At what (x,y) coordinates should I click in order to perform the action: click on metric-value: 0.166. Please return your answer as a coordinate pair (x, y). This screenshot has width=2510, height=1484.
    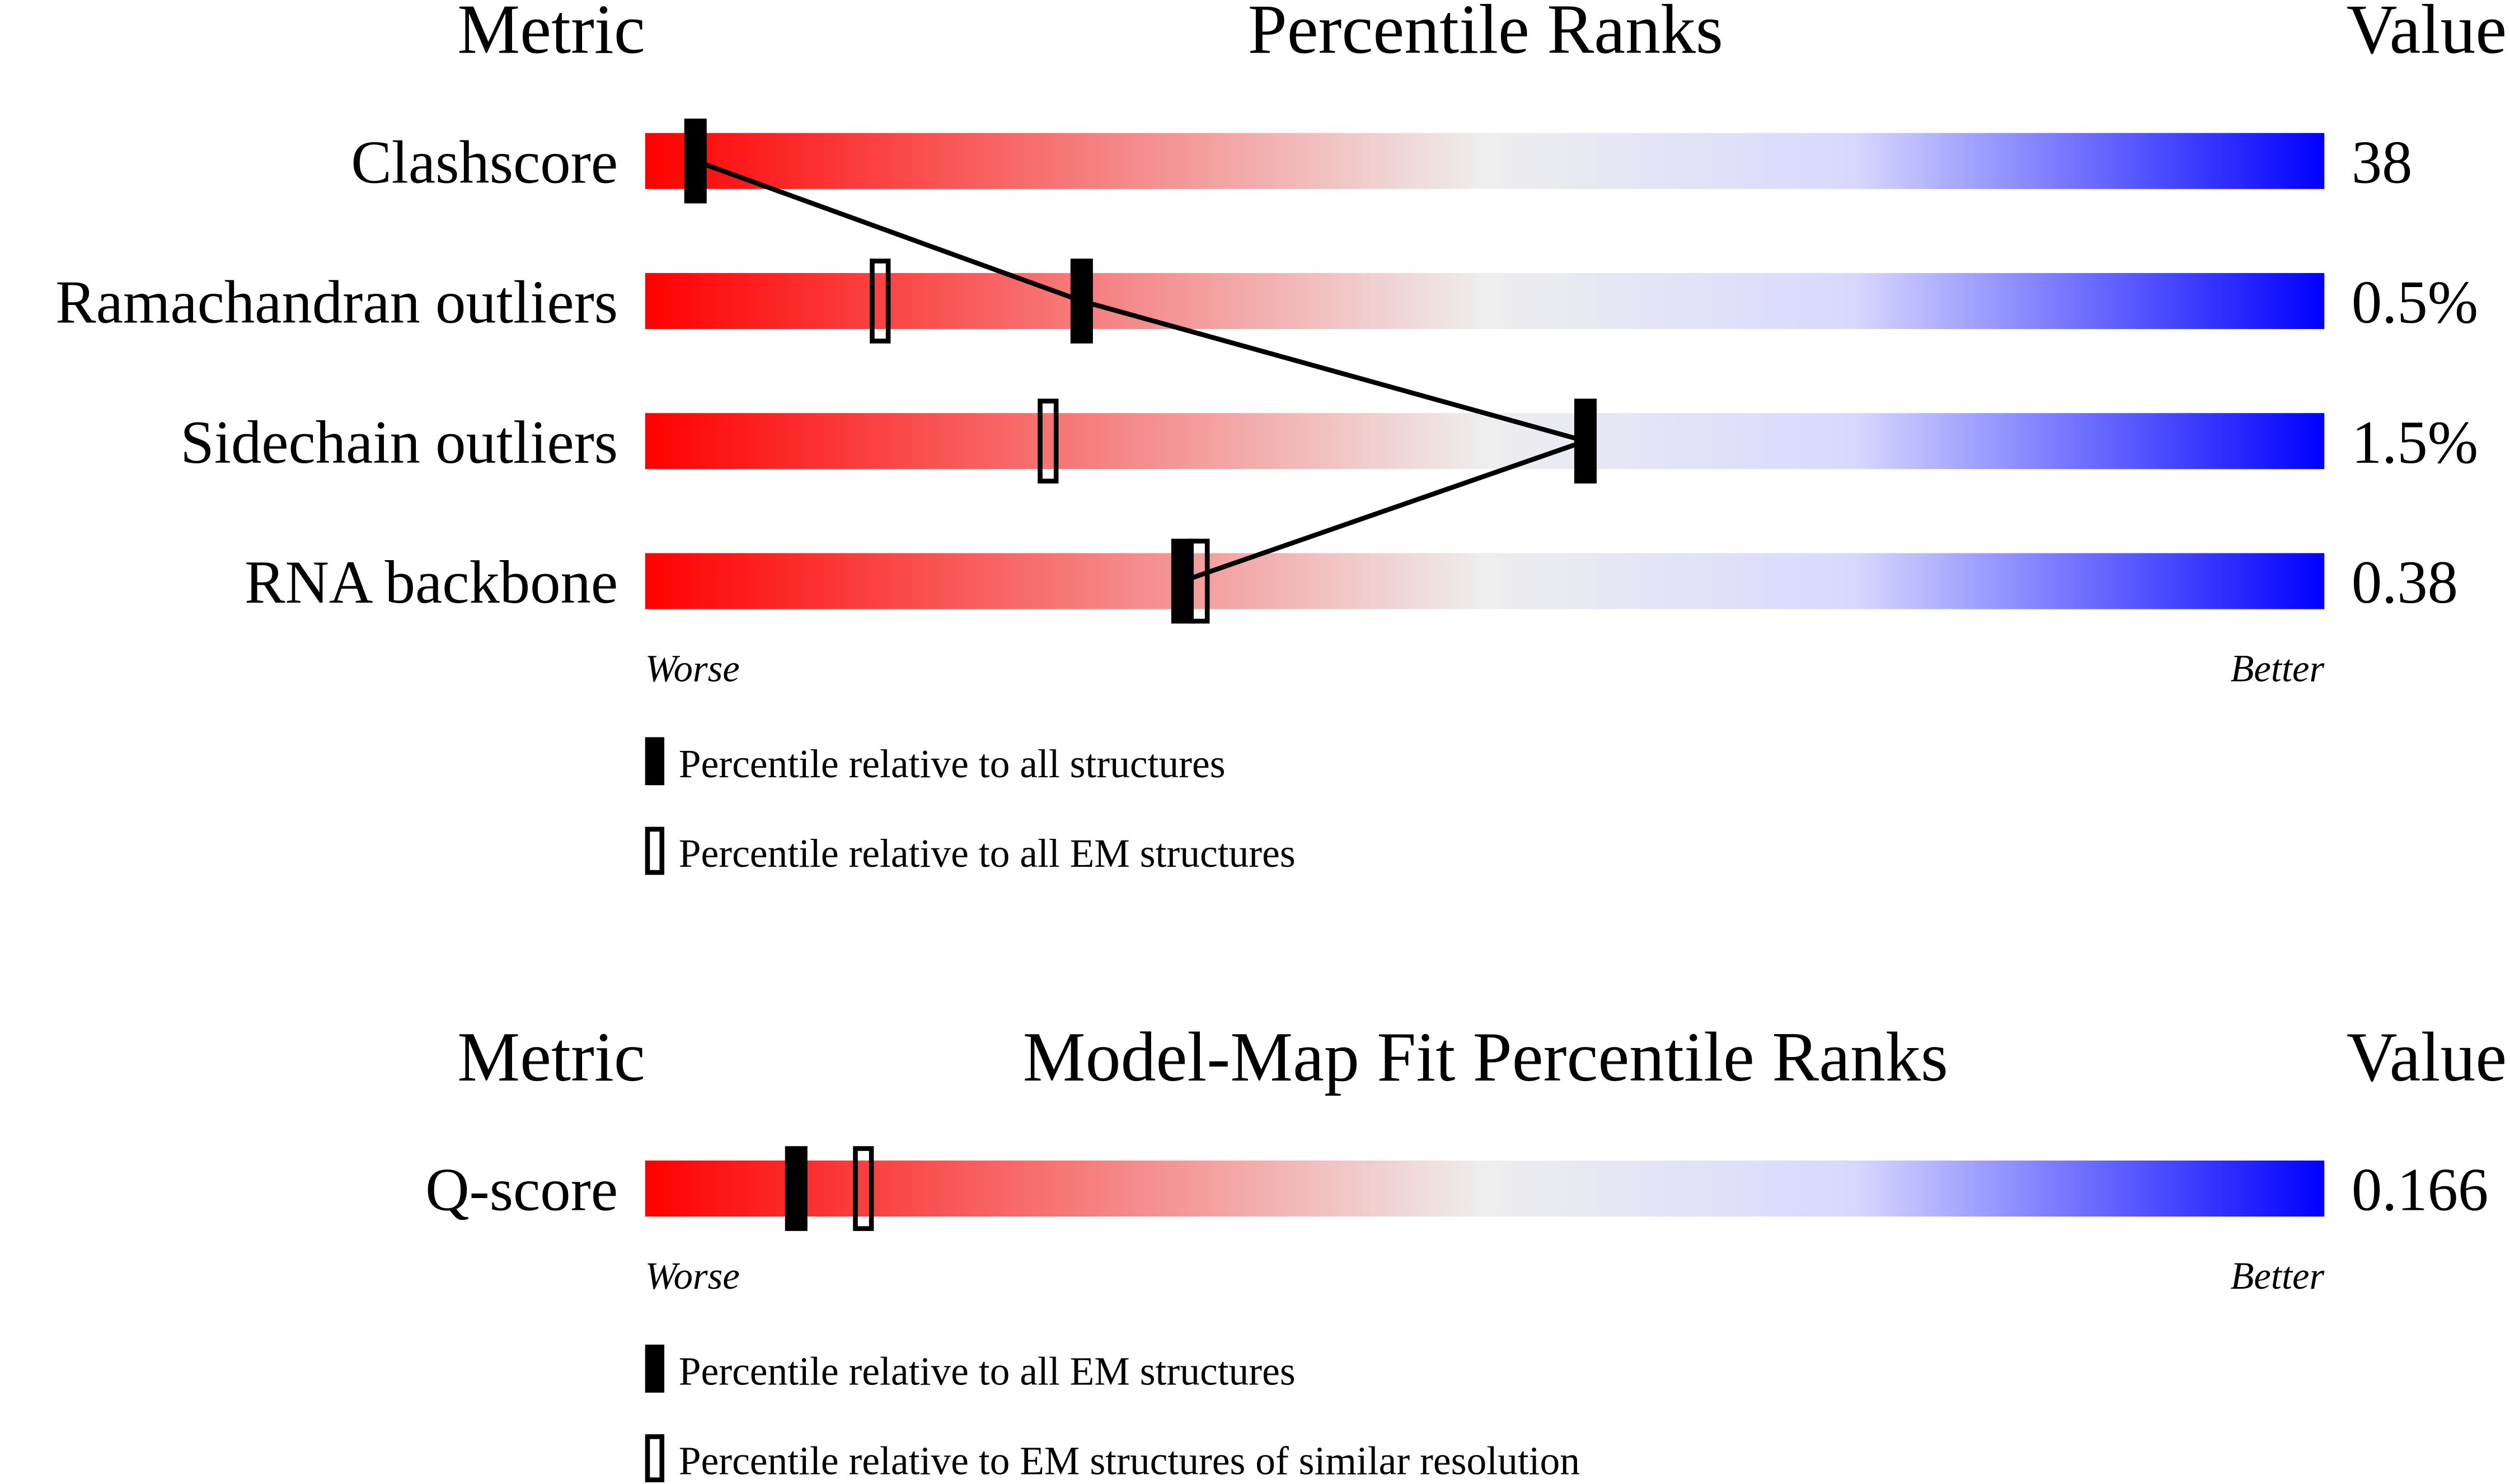
    Looking at the image, I should click on (2420, 1190).